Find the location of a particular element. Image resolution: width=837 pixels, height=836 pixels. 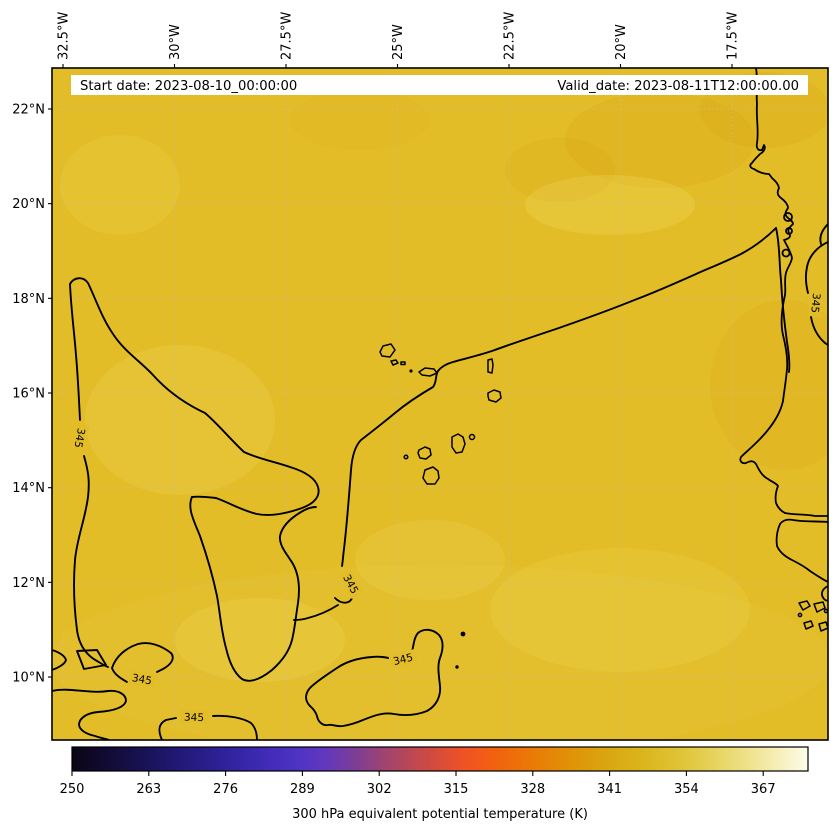

lat-tick-label: 18°N is located at coordinates (28, 299).